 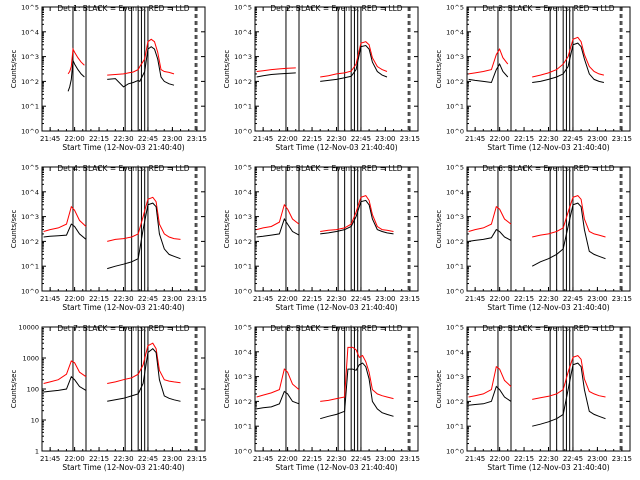 I want to click on y-tick-label: 10, so click(x=35, y=421).